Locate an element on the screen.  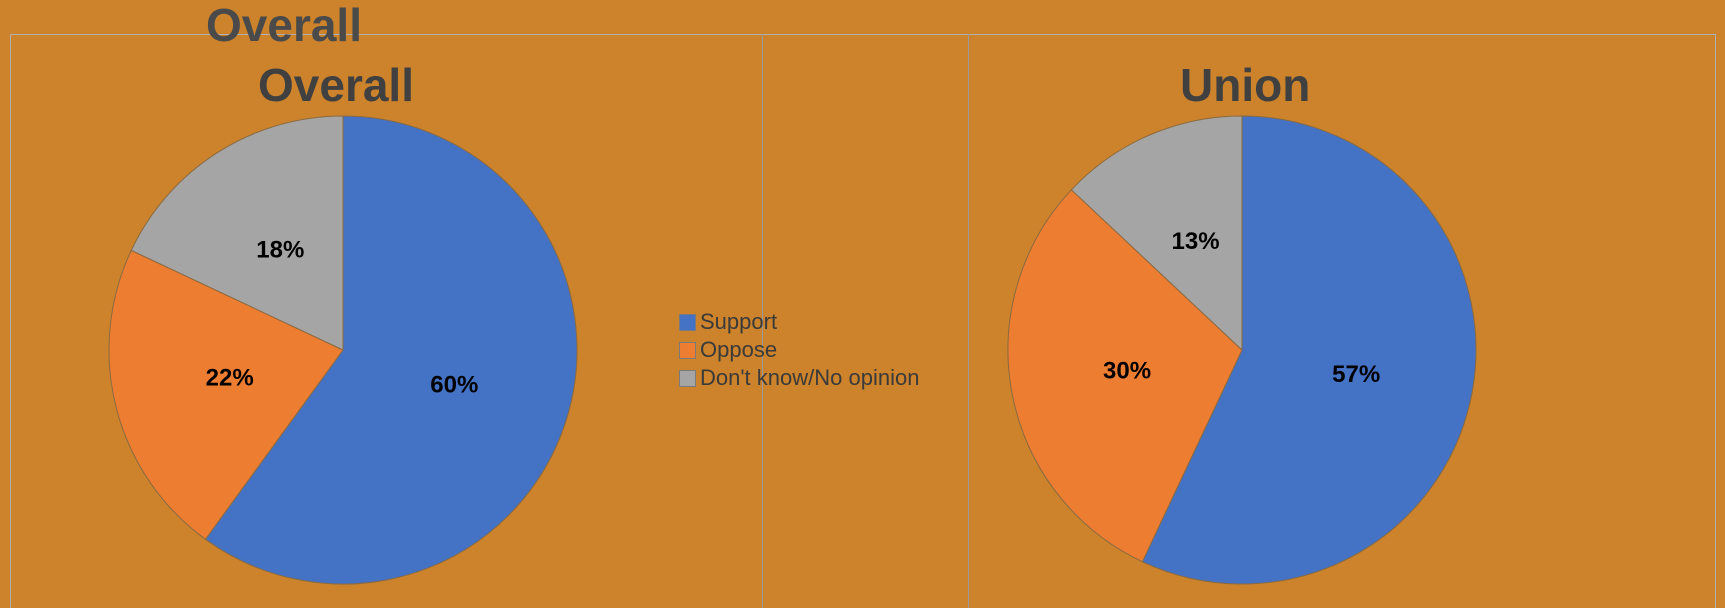
overall-data-label-don-t-know-no-opinion: 18% is located at coordinates (280, 250).